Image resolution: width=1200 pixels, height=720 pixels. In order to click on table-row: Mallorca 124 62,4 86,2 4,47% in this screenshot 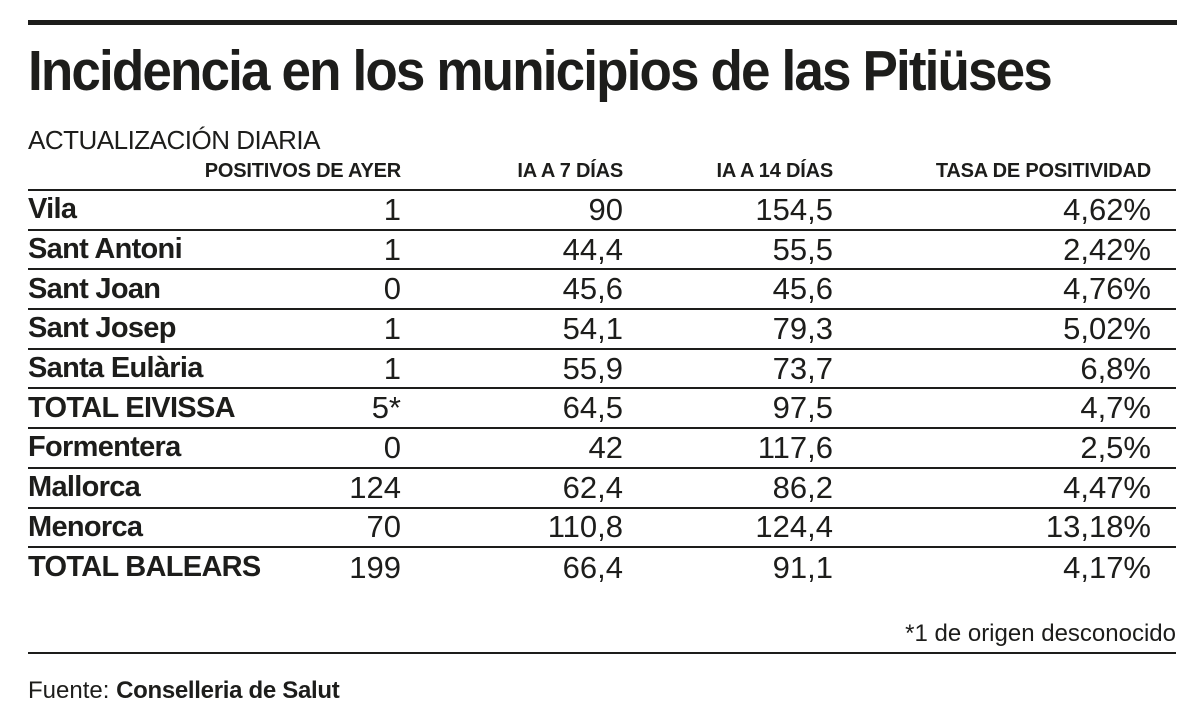, I will do `click(602, 488)`.